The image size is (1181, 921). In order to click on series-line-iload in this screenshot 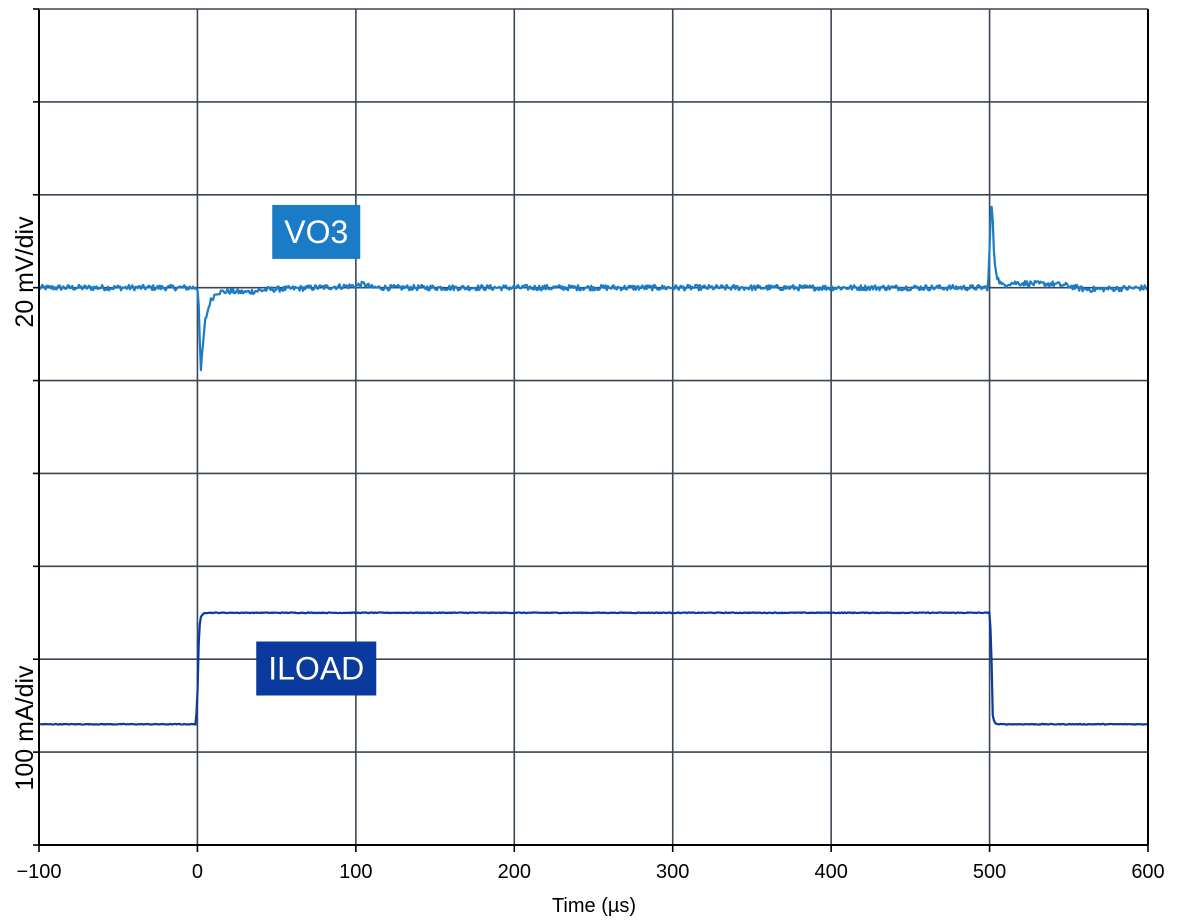, I will do `click(593, 668)`.